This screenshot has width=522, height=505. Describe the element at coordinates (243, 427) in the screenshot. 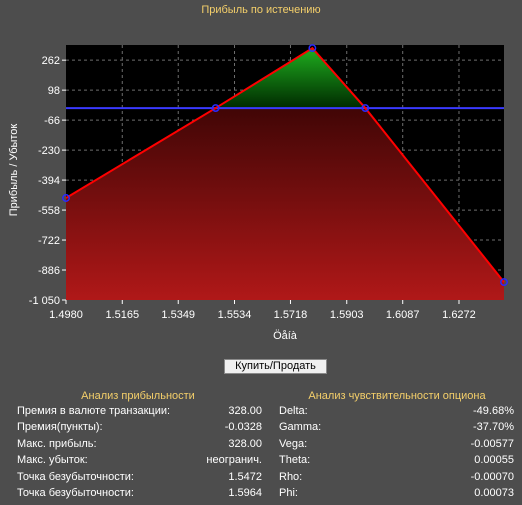

I see `analysis-value: -0.0328` at that location.